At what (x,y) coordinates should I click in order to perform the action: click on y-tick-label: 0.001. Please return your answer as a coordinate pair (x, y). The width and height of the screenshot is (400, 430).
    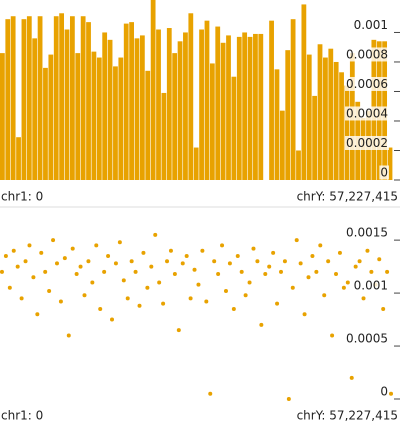
    Looking at the image, I should click on (371, 25).